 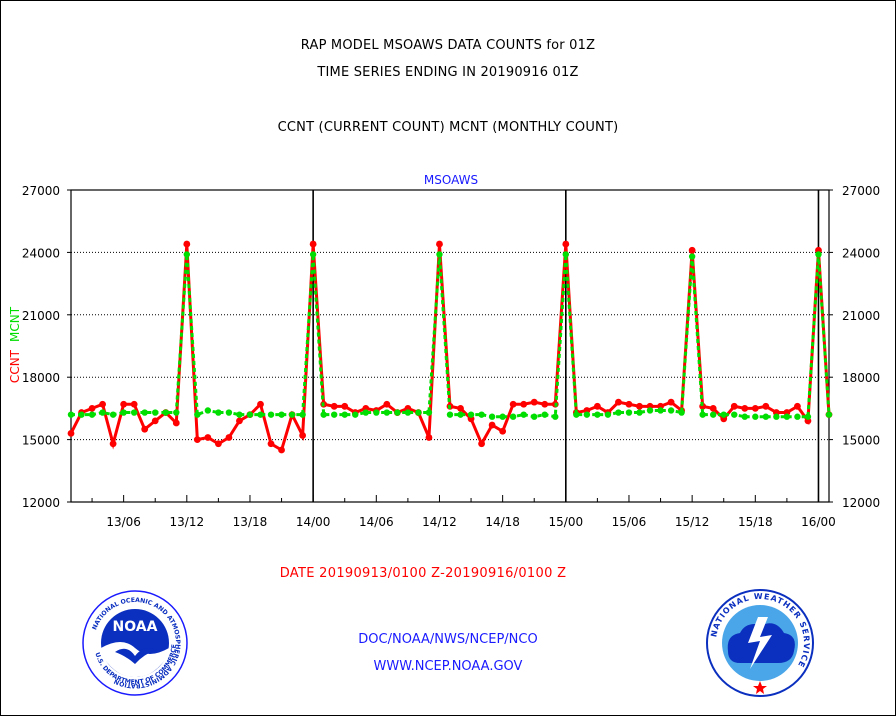 What do you see at coordinates (861, 316) in the screenshot?
I see `y-tick-label-right: 21000` at bounding box center [861, 316].